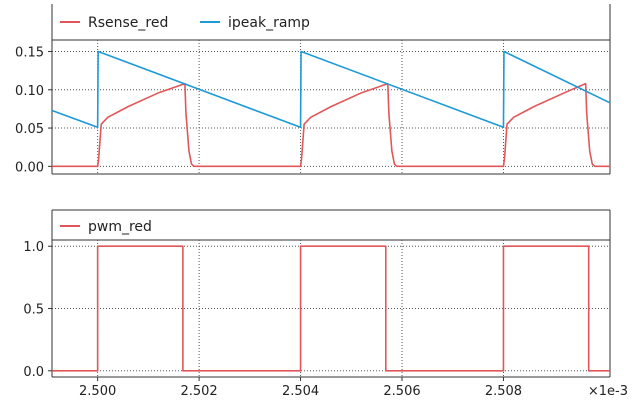  Describe the element at coordinates (33, 372) in the screenshot. I see `bottom-y-tick-label: 0.0` at that location.